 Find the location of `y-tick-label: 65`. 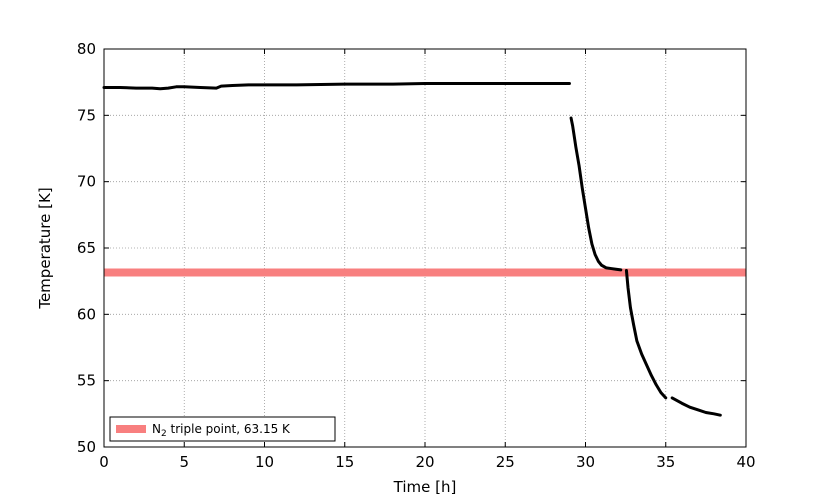

y-tick-label: 65 is located at coordinates (86, 248).